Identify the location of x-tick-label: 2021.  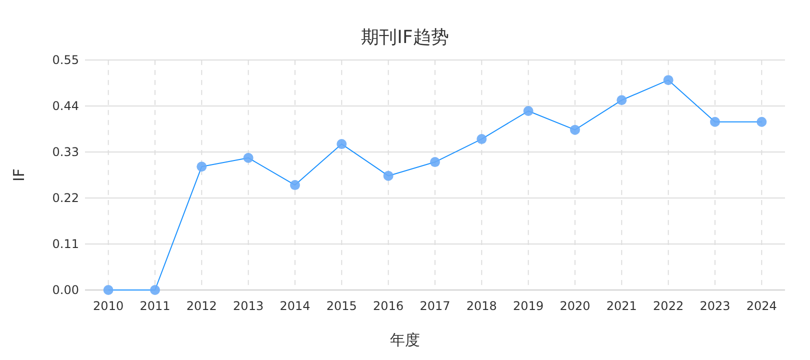
(621, 306).